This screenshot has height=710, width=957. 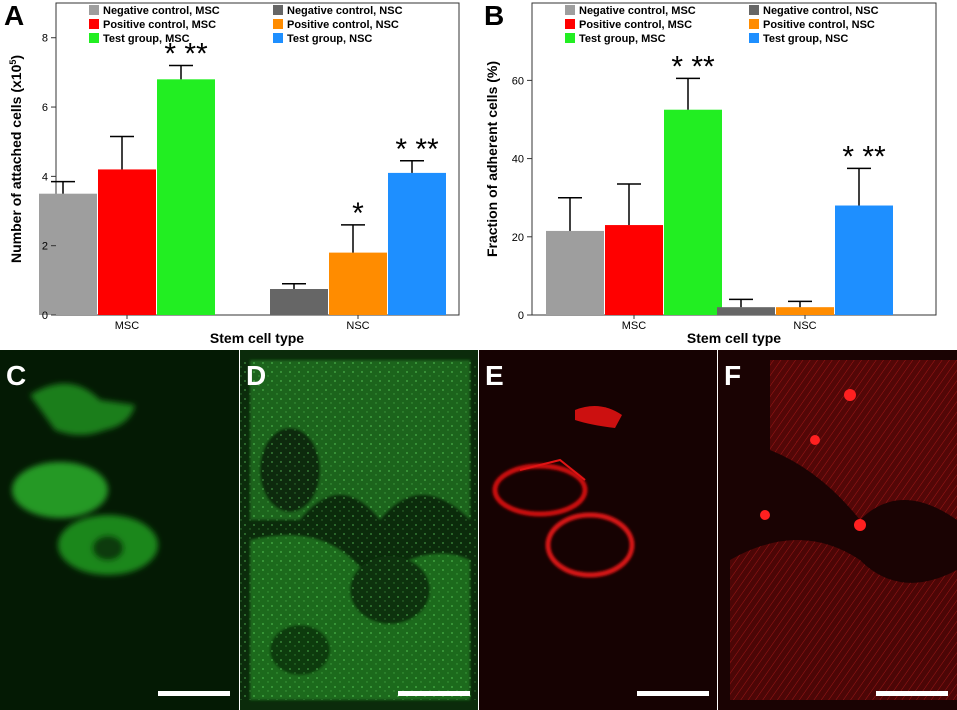 I want to click on micrograph-c: C, so click(x=119, y=530).